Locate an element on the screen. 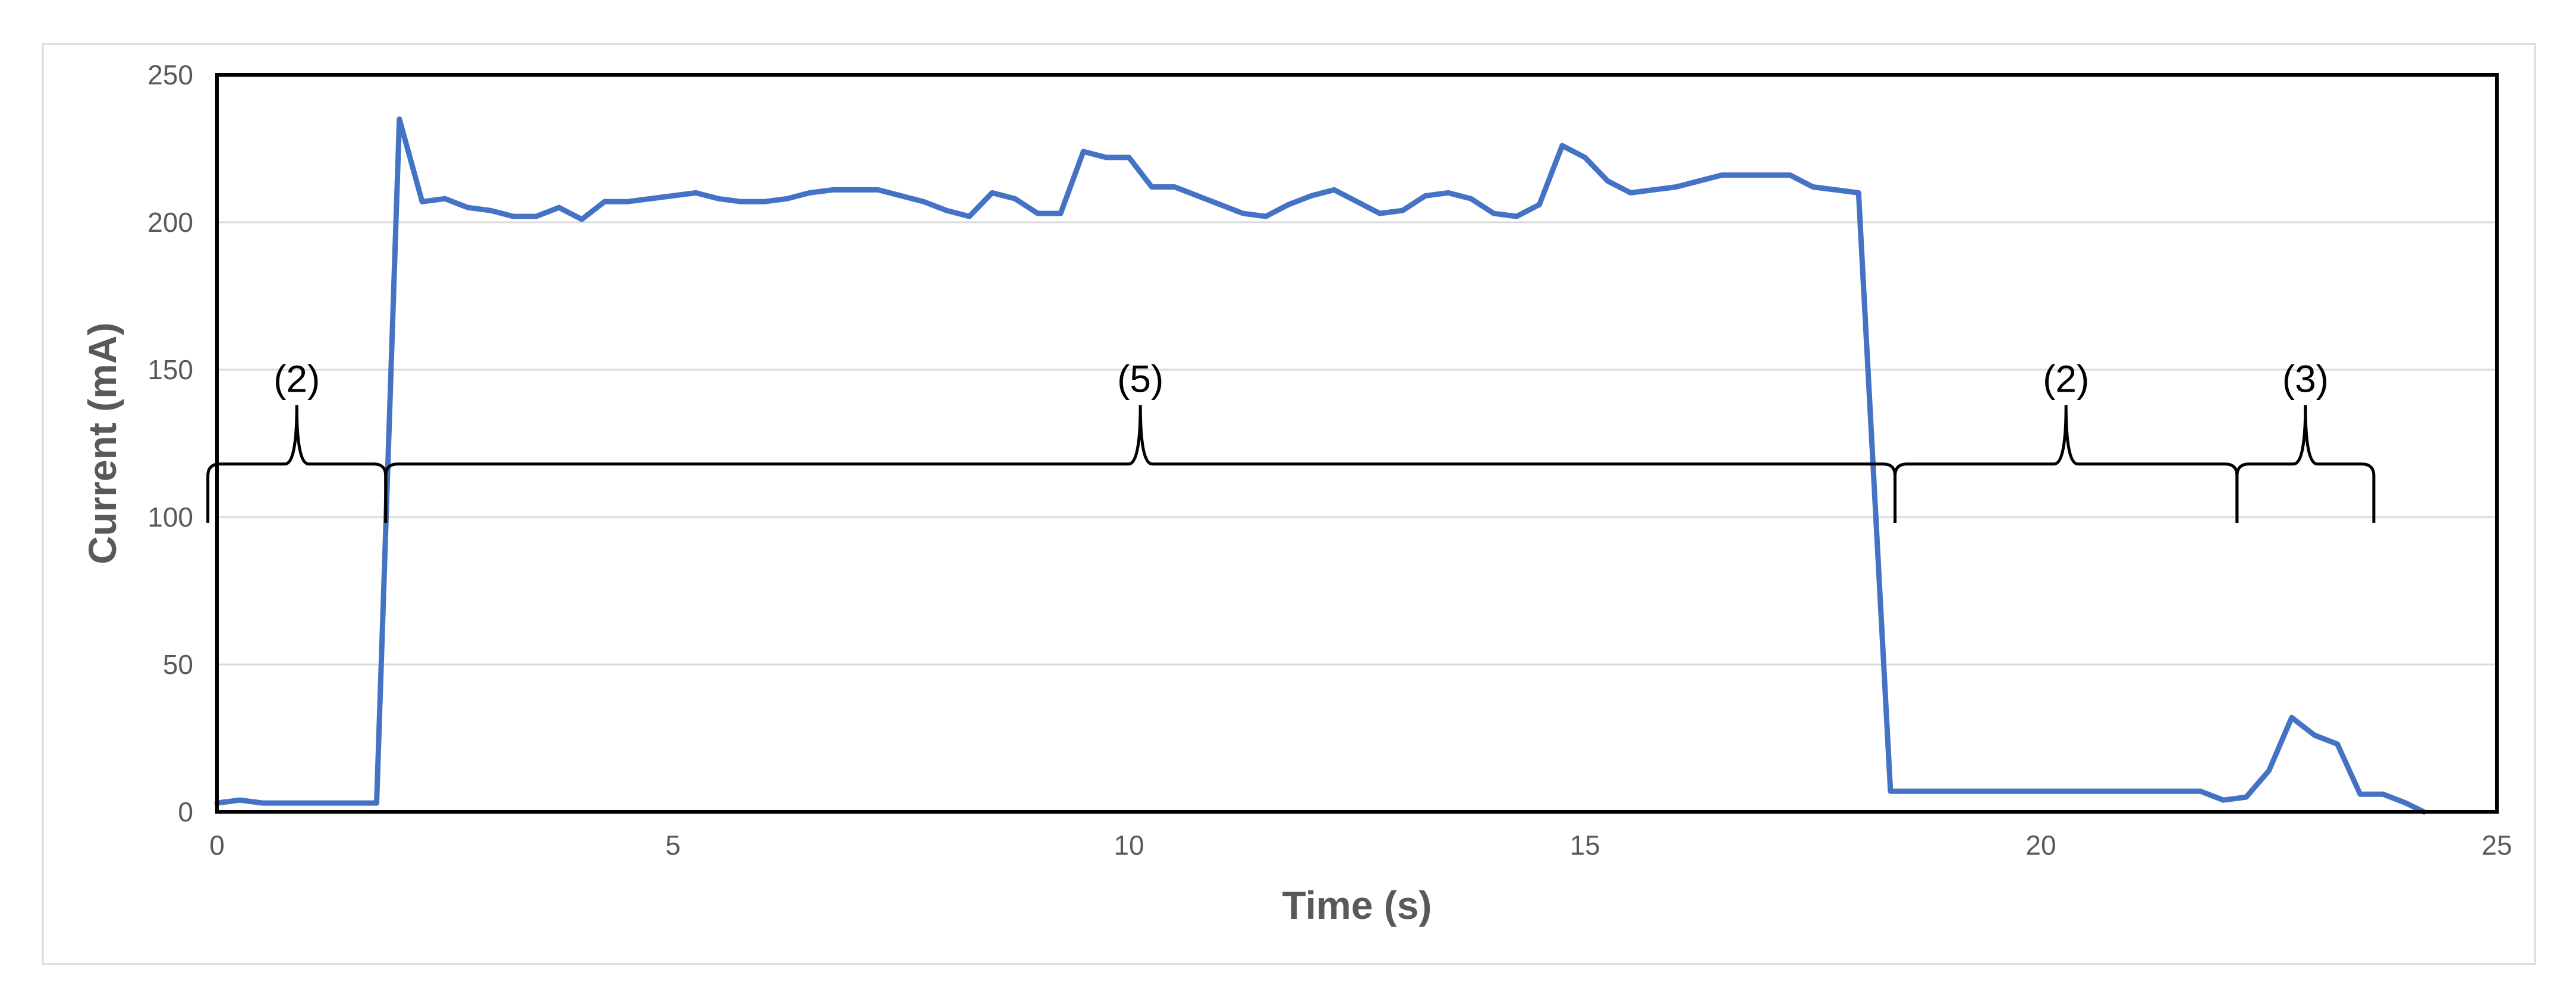 This screenshot has width=2576, height=1008. y-tick-labels: 0 50 100 150 200 250 is located at coordinates (170, 443).